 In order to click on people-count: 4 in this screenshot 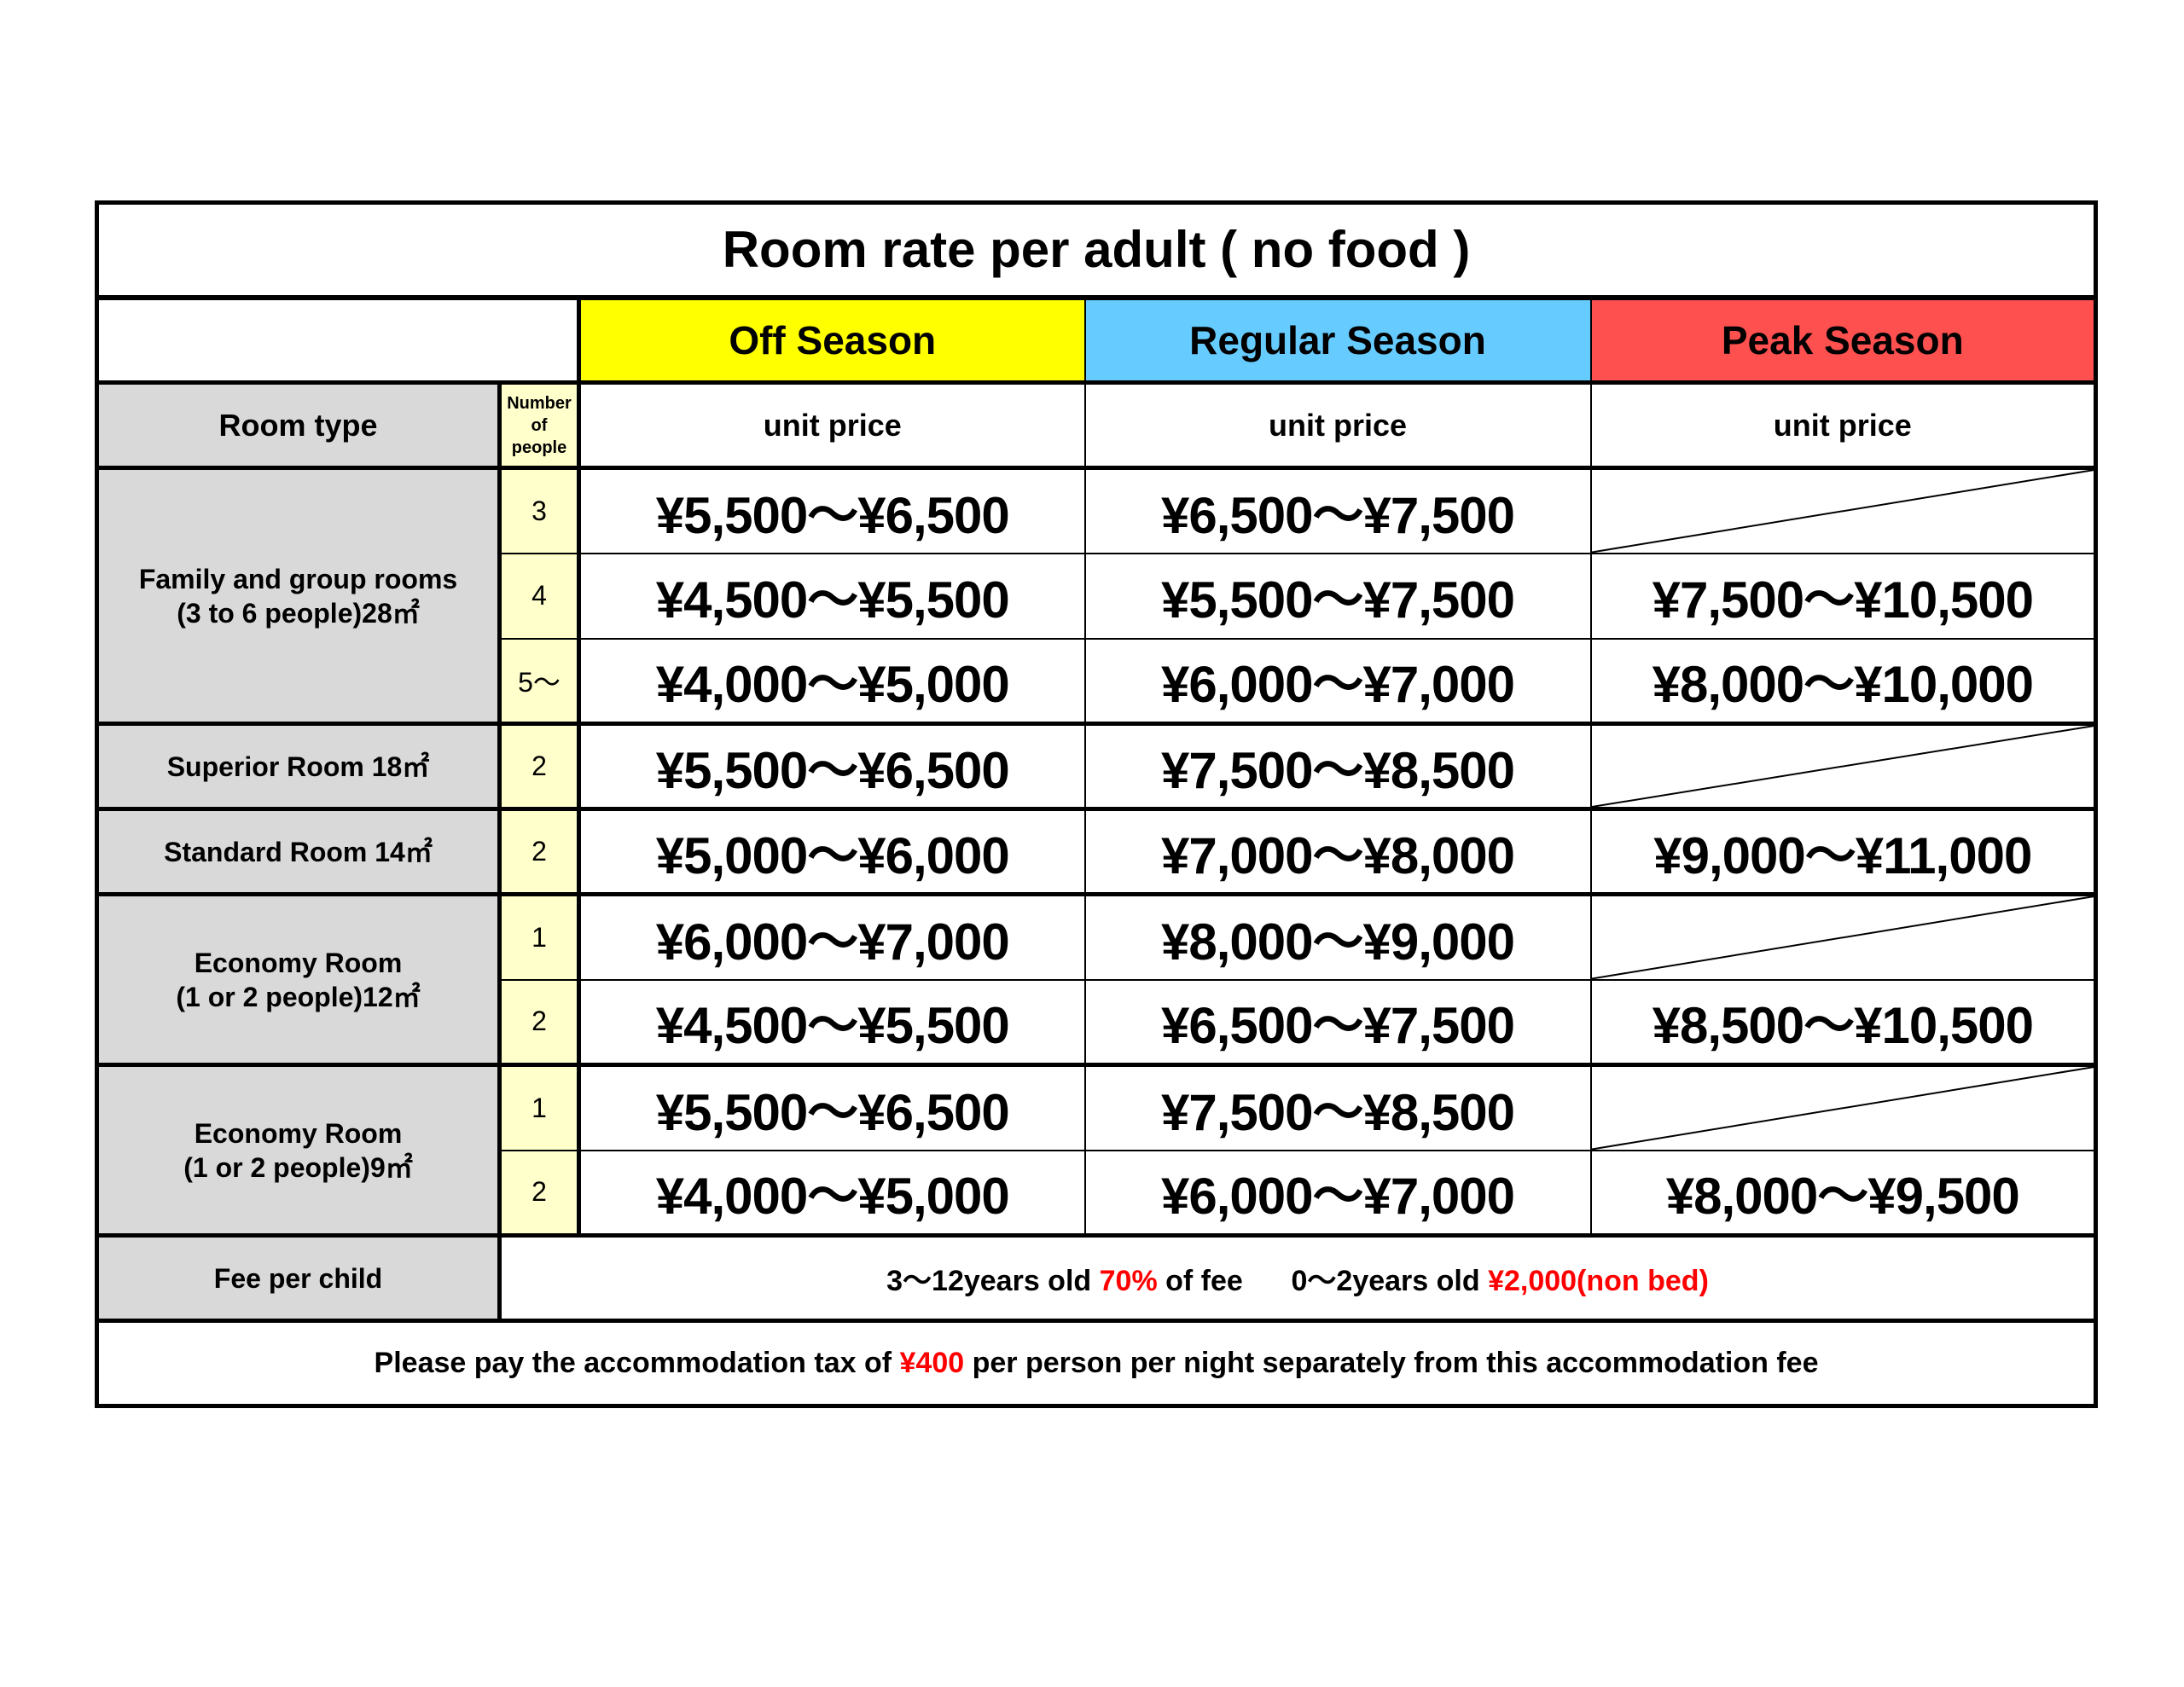, I will do `click(539, 596)`.